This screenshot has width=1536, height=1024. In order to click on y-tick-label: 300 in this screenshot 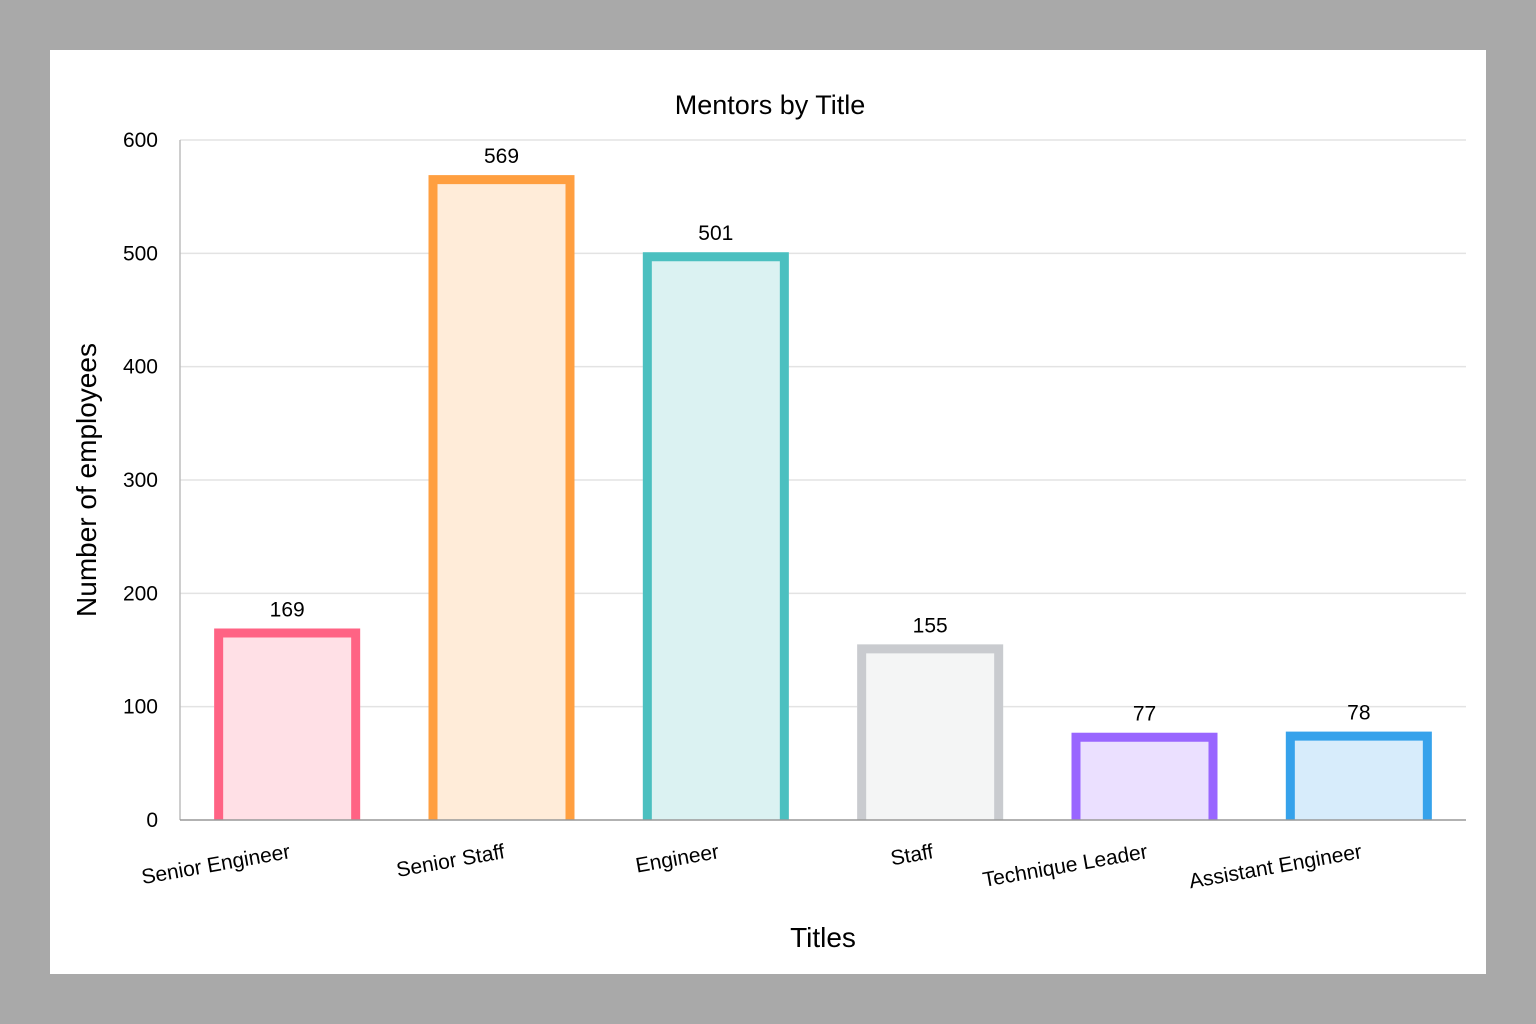, I will do `click(140, 480)`.